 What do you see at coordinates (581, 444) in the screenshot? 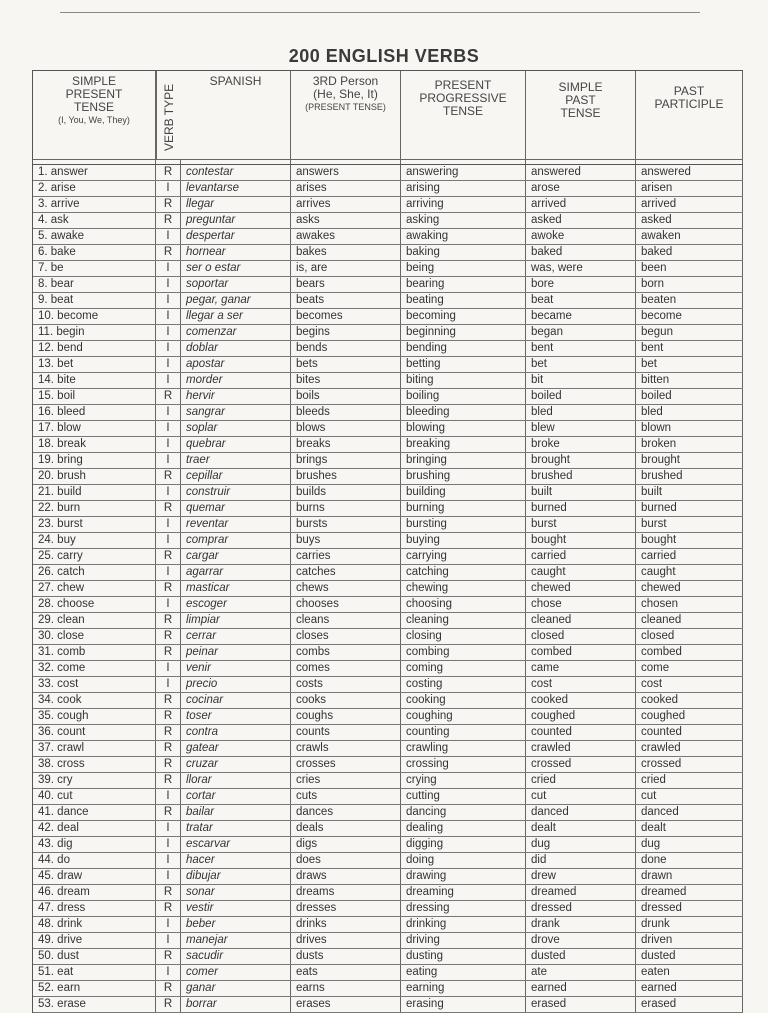
I see `cell-simple-past: broke` at bounding box center [581, 444].